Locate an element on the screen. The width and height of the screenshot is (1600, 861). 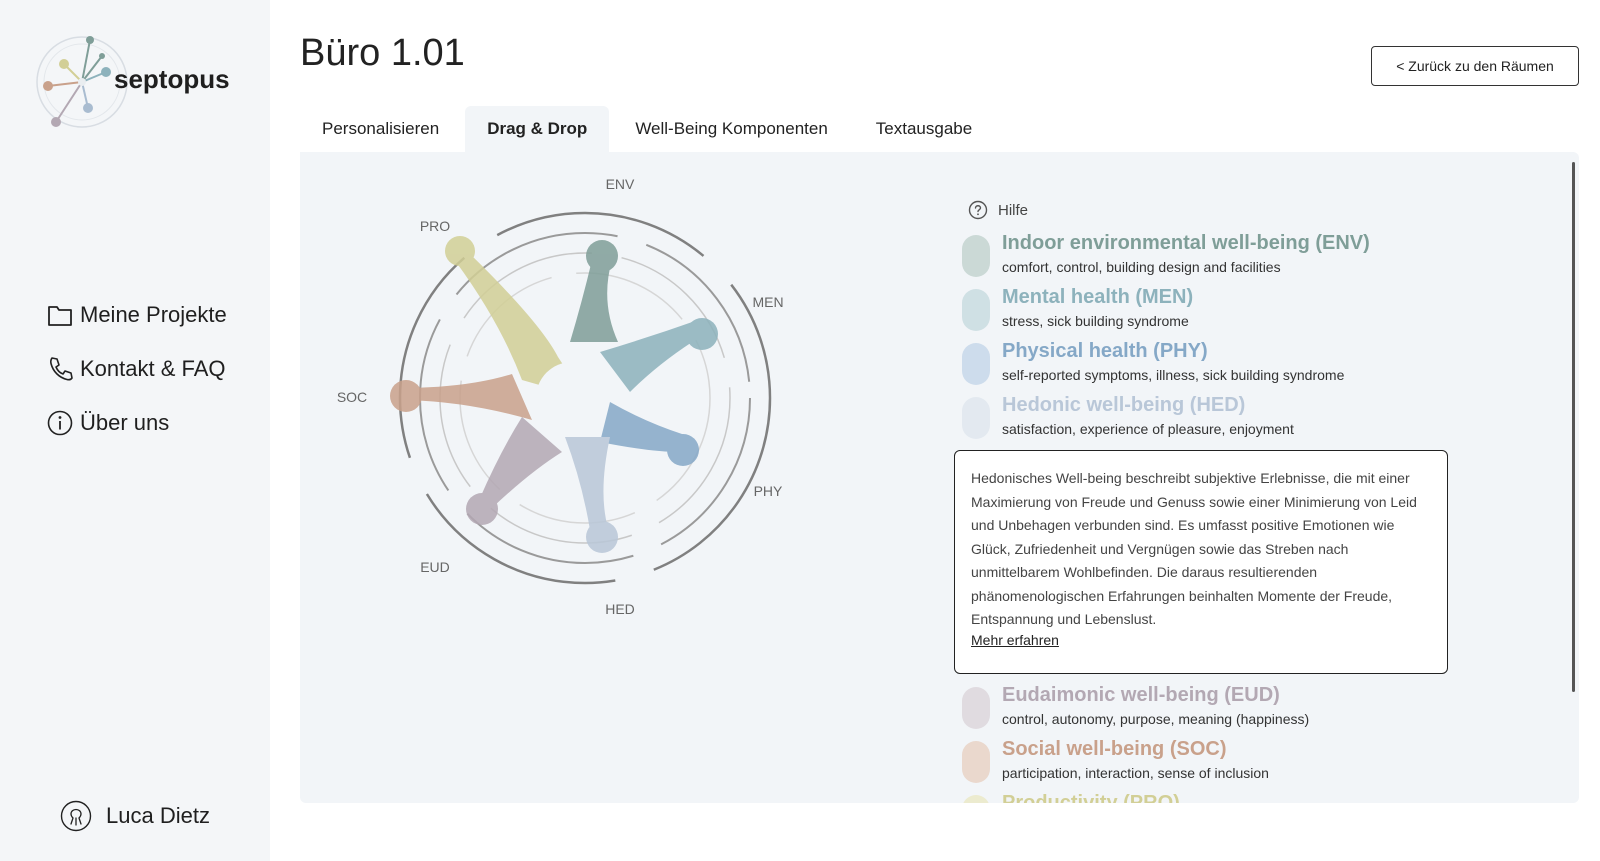
component-title: Eudaimonic well-being (EUD) is located at coordinates (1141, 695).